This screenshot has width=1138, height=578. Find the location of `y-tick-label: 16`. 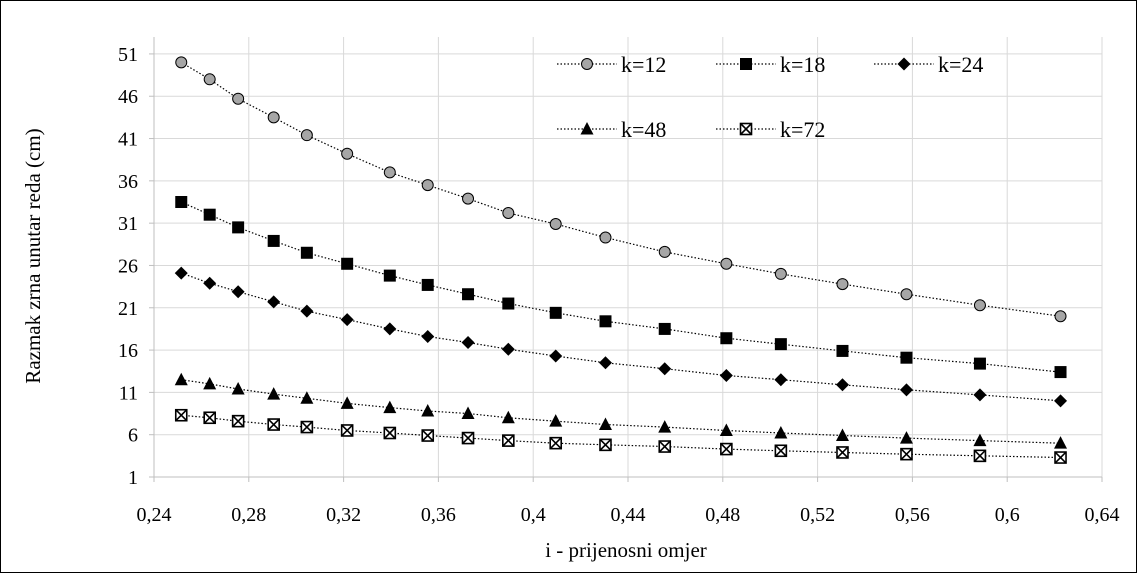

y-tick-label: 16 is located at coordinates (128, 351).